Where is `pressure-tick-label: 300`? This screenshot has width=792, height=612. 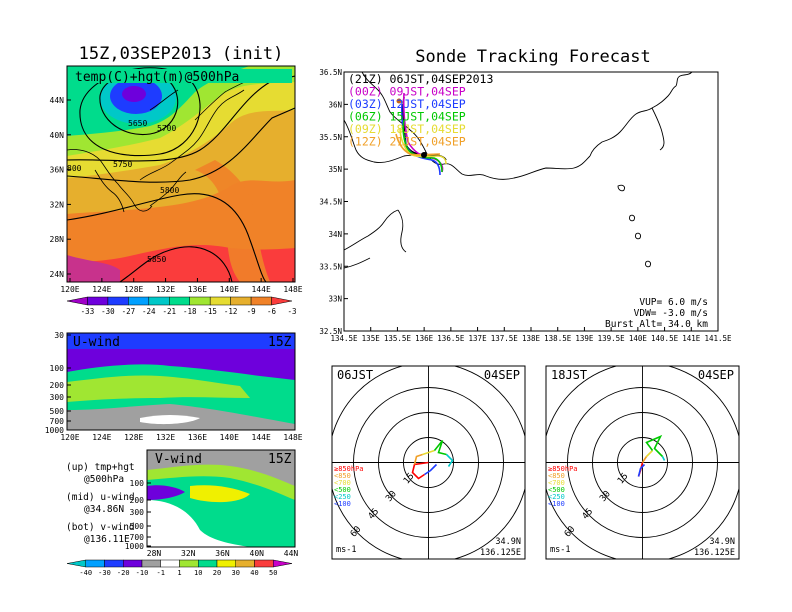 pressure-tick-label: 300 is located at coordinates (57, 397).